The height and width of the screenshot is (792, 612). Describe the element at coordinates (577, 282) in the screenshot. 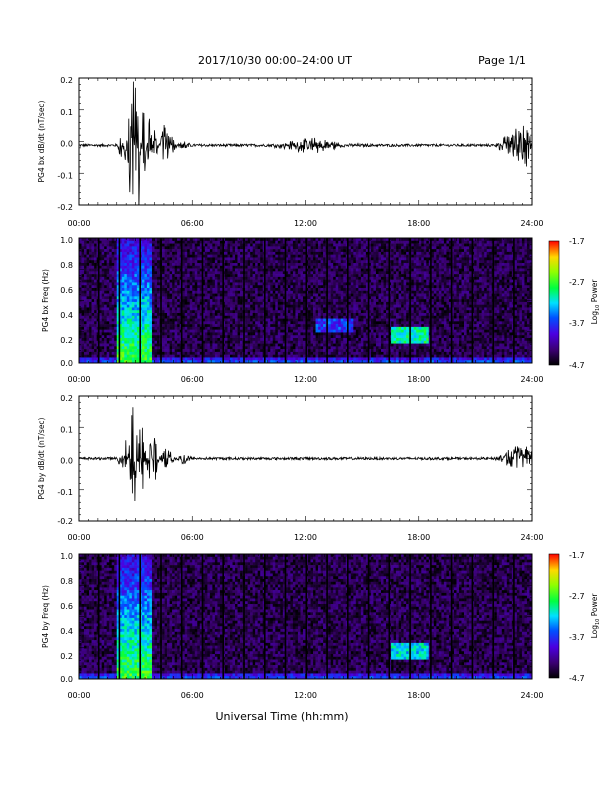

I see `bx-colorbar-tick-1: -2.7` at that location.